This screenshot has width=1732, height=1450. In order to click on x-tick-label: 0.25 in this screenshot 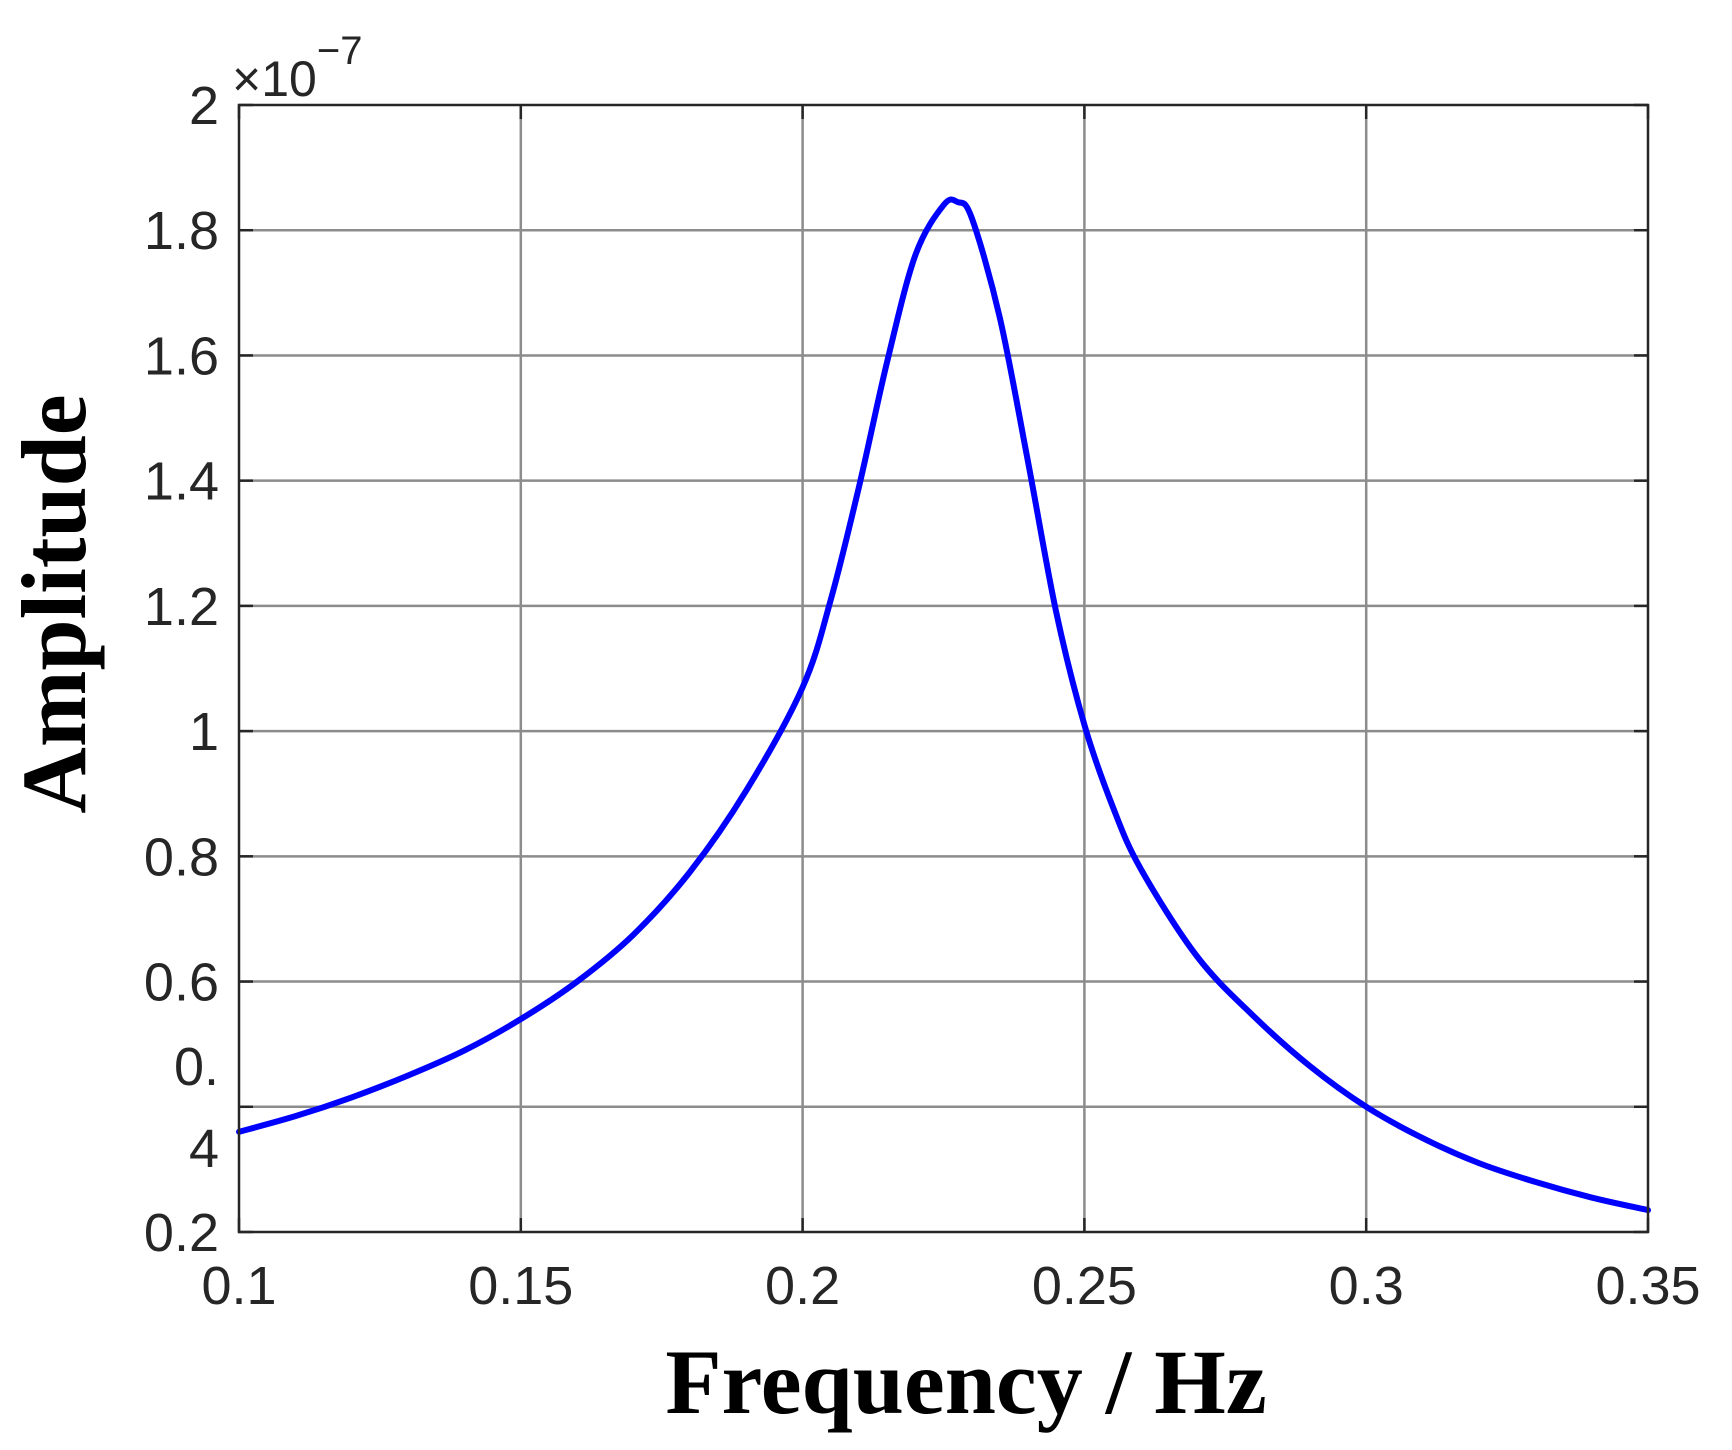, I will do `click(1084, 1286)`.